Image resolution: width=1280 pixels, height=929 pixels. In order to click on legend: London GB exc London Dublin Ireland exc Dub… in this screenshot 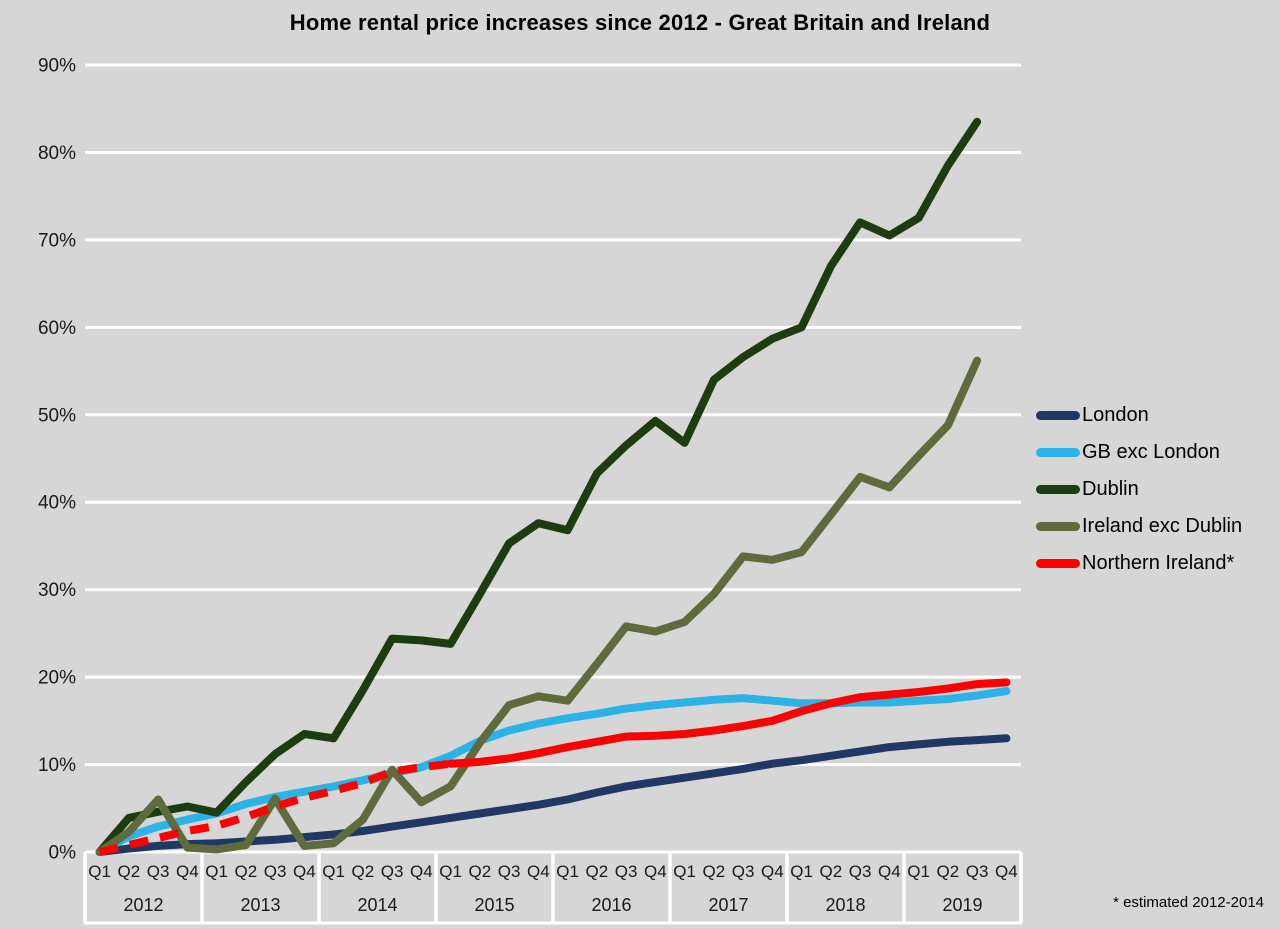, I will do `click(1139, 489)`.